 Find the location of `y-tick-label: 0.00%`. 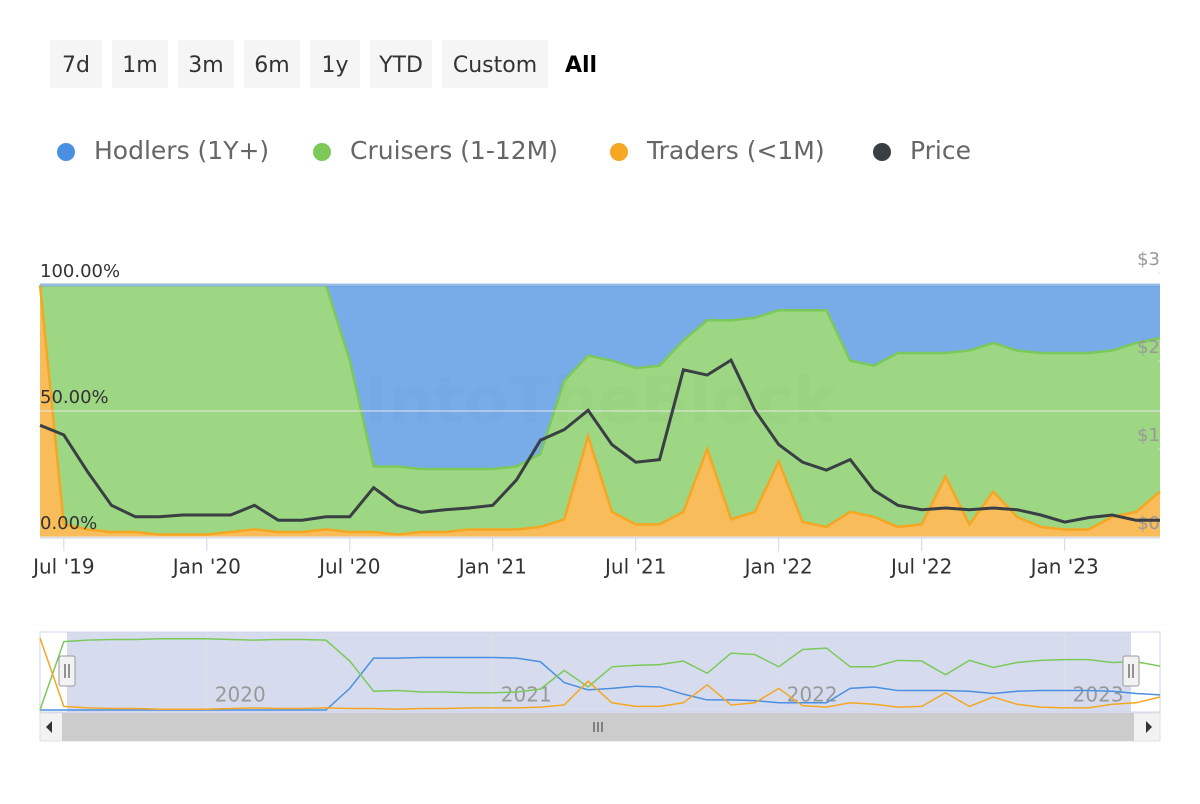

y-tick-label: 0.00% is located at coordinates (68, 523).